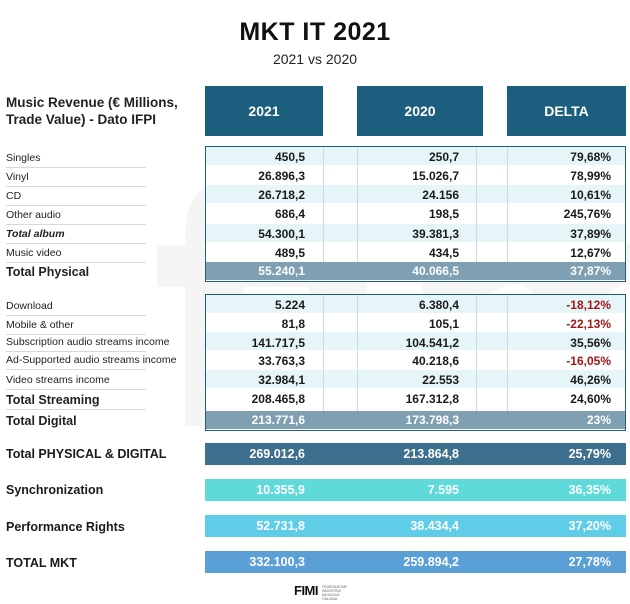  Describe the element at coordinates (41, 421) in the screenshot. I see `row-label-total-digital: Total Digital` at that location.